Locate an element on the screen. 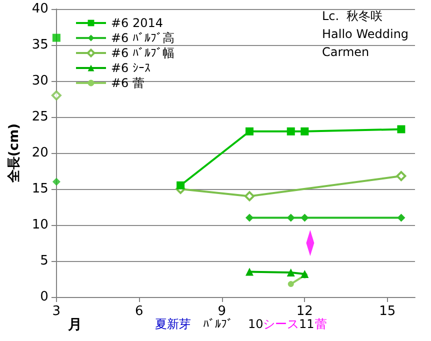 The width and height of the screenshot is (431, 341). y-tick-label: 25 is located at coordinates (40, 117).